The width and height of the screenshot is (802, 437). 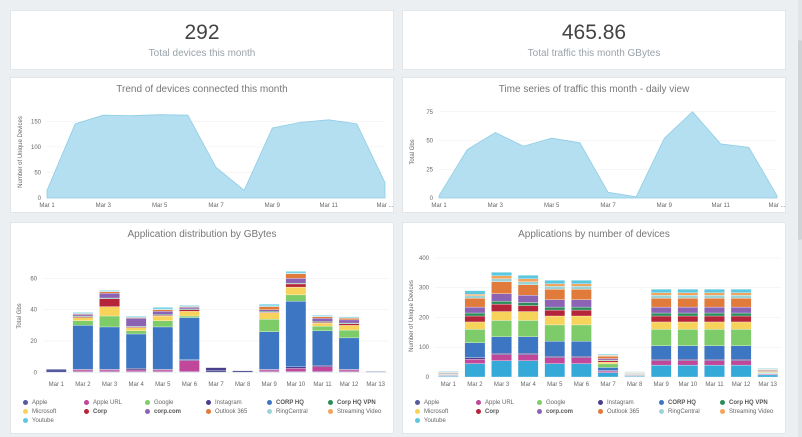 What do you see at coordinates (594, 53) in the screenshot?
I see `kpi-traffic-label: Total traffic this month GBytes` at bounding box center [594, 53].